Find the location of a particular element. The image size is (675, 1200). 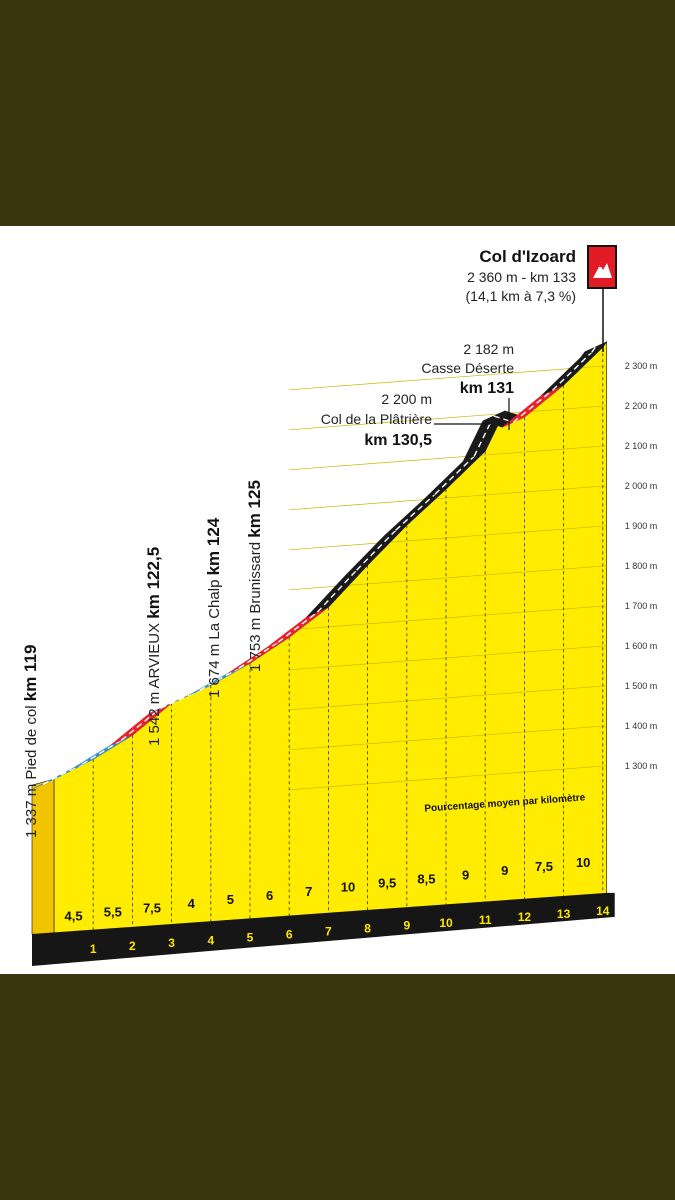

y-tick-label: 1 400 m is located at coordinates (641, 726).